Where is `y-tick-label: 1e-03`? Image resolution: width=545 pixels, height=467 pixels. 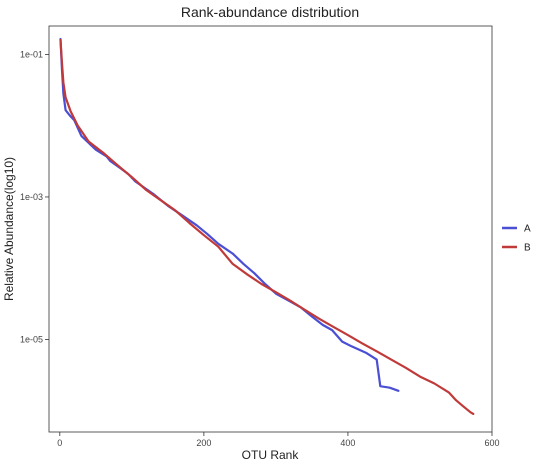
y-tick-label: 1e-03 is located at coordinates (31, 197).